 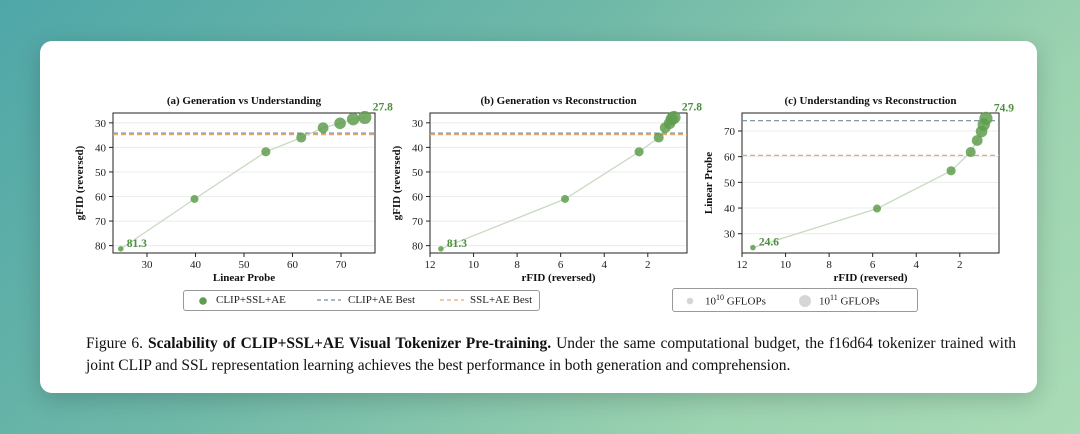 What do you see at coordinates (452, 300) in the screenshot?
I see `legend-ssl-best-marker` at bounding box center [452, 300].